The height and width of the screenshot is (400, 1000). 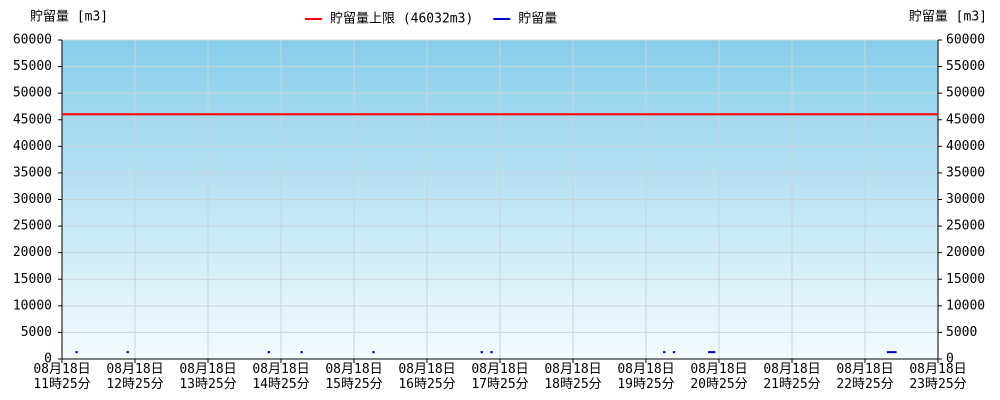 I want to click on y2-axis-label: 貯留量 [m3], so click(x=948, y=17).